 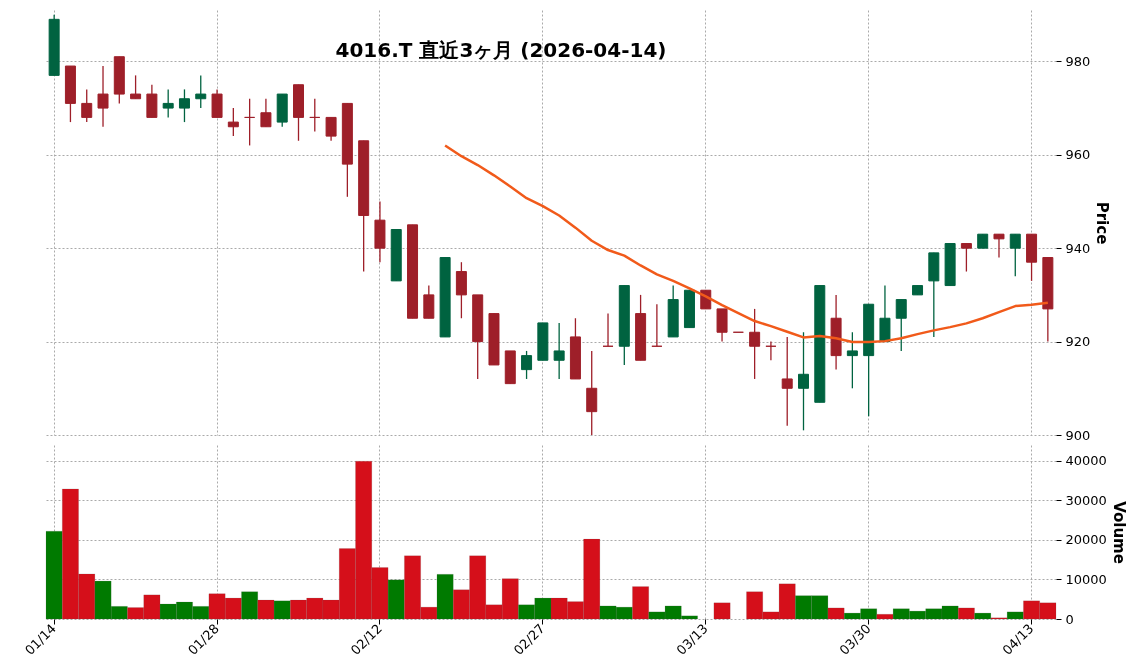 I want to click on y-tick-label: 0, so click(x=1069, y=619).